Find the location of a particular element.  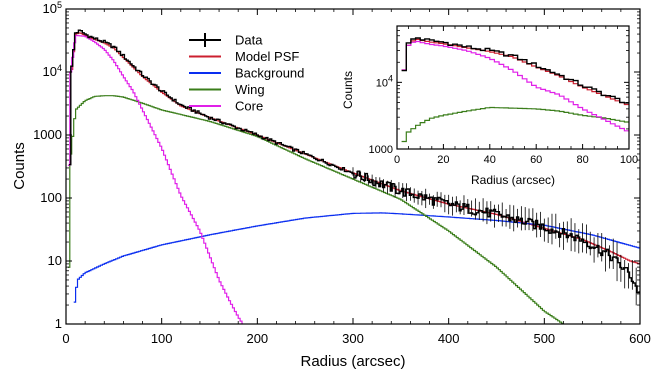

inset-series-data is located at coordinates (515, 70).